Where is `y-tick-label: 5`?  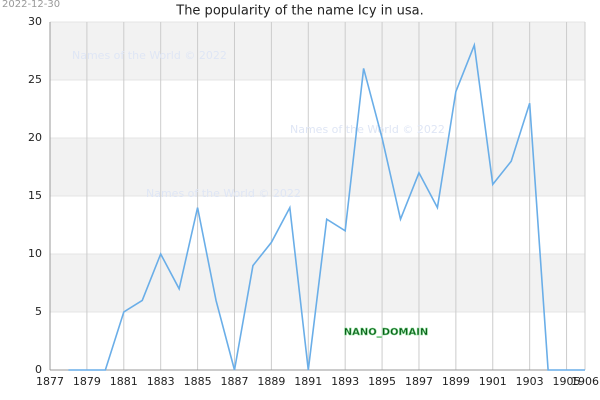 y-tick-label: 5 is located at coordinates (38, 311).